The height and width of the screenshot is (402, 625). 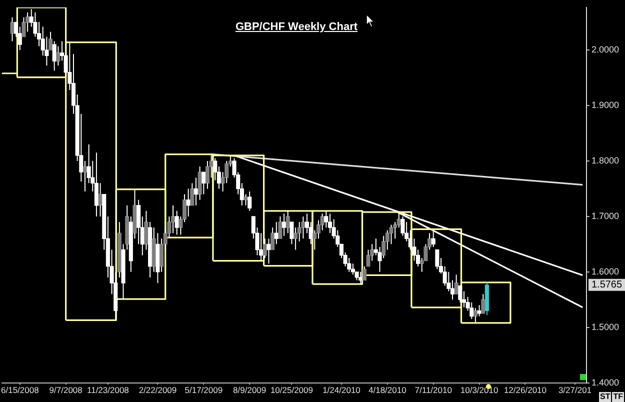 I want to click on x-tick-label: 6/15/2008, so click(x=20, y=390).